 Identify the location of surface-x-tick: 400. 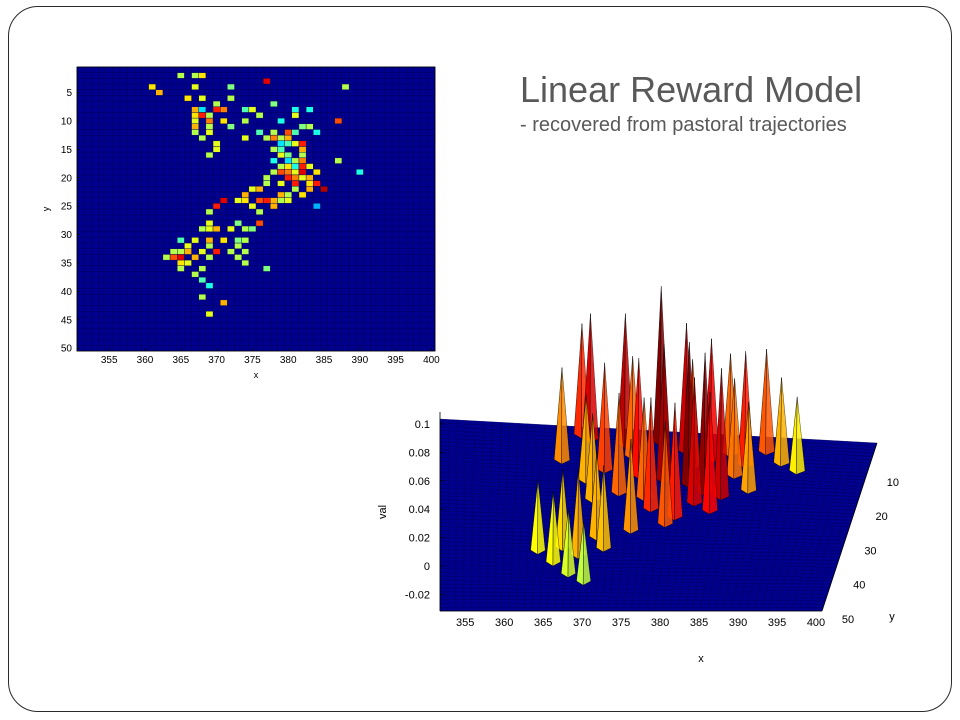
(816, 623).